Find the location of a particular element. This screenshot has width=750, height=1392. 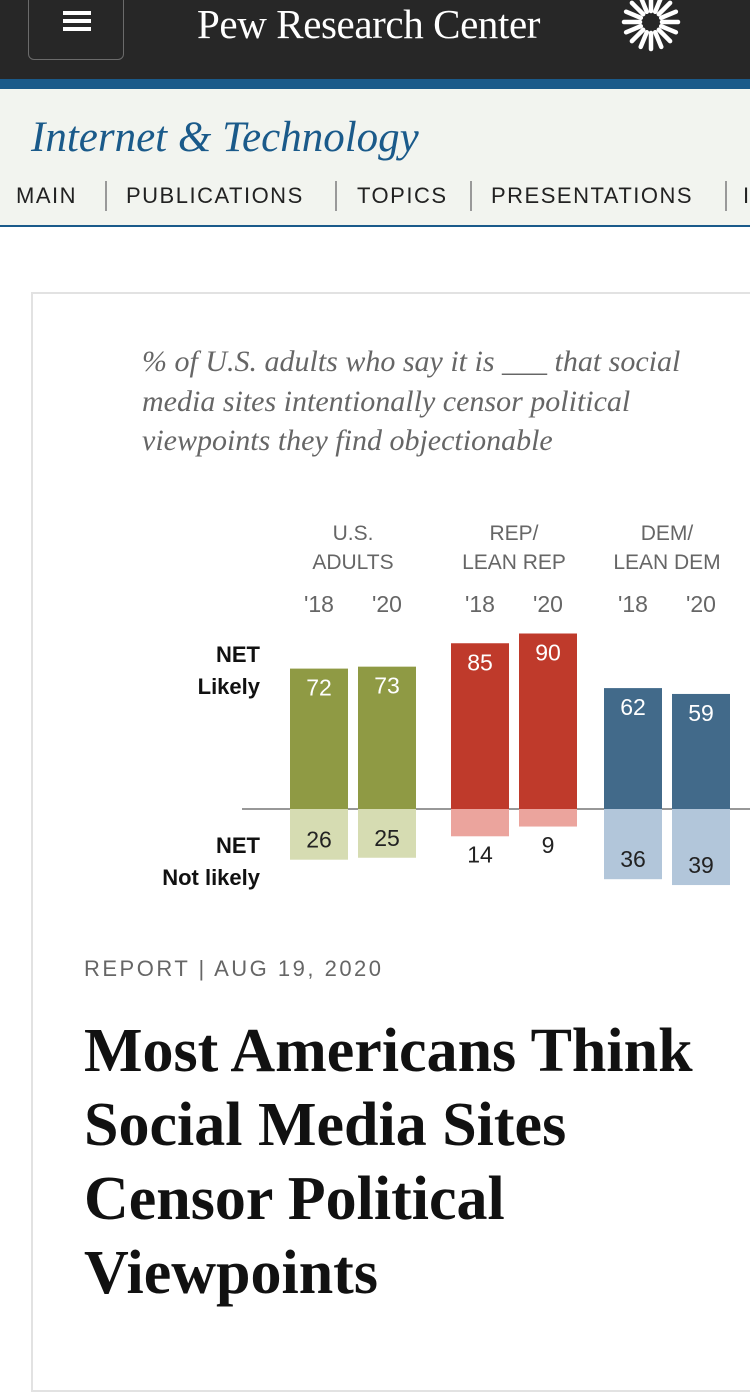

nav-item-topics: TOPICS is located at coordinates (402, 195).